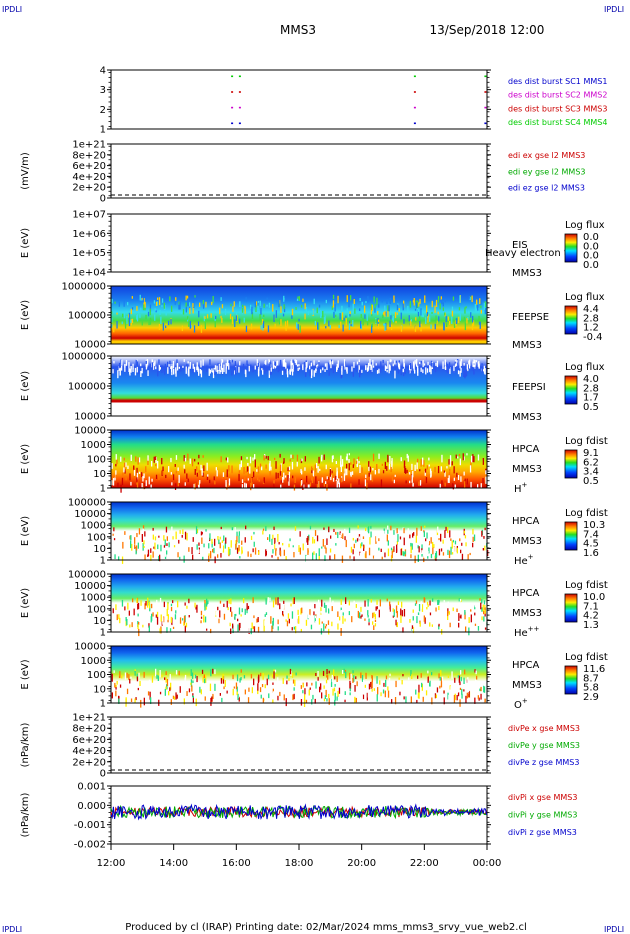 This screenshot has height=934, width=630. Describe the element at coordinates (93, 661) in the screenshot. I see `y-tick-label: 1000` at that location.